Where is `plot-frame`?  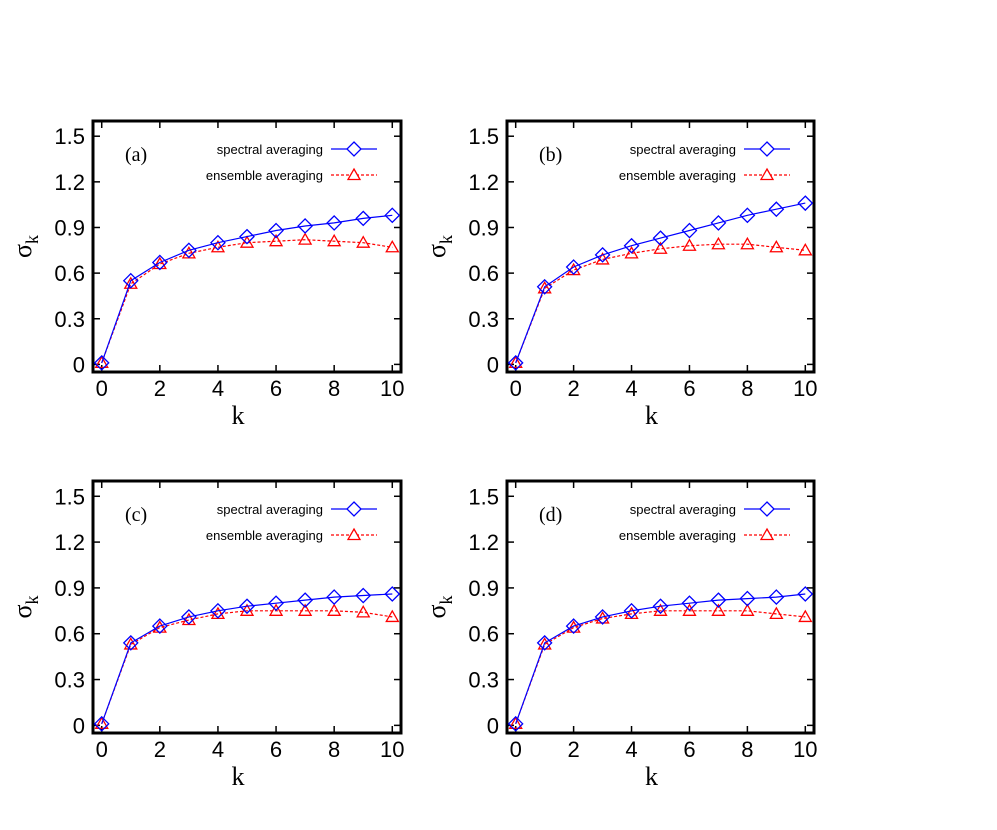 plot-frame is located at coordinates (247, 607).